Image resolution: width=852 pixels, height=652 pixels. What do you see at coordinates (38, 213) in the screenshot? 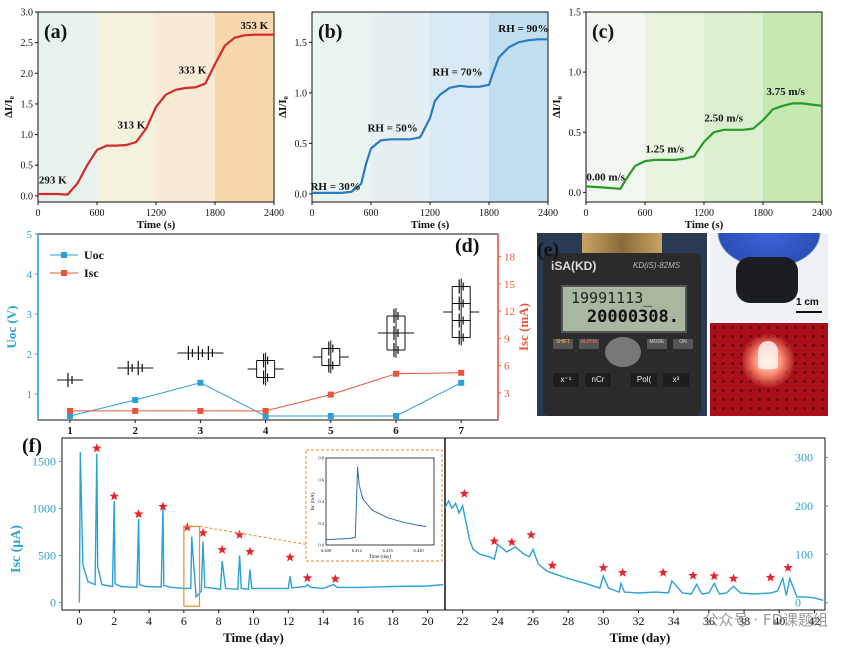
I see `x-tick-label: 0` at bounding box center [38, 213].